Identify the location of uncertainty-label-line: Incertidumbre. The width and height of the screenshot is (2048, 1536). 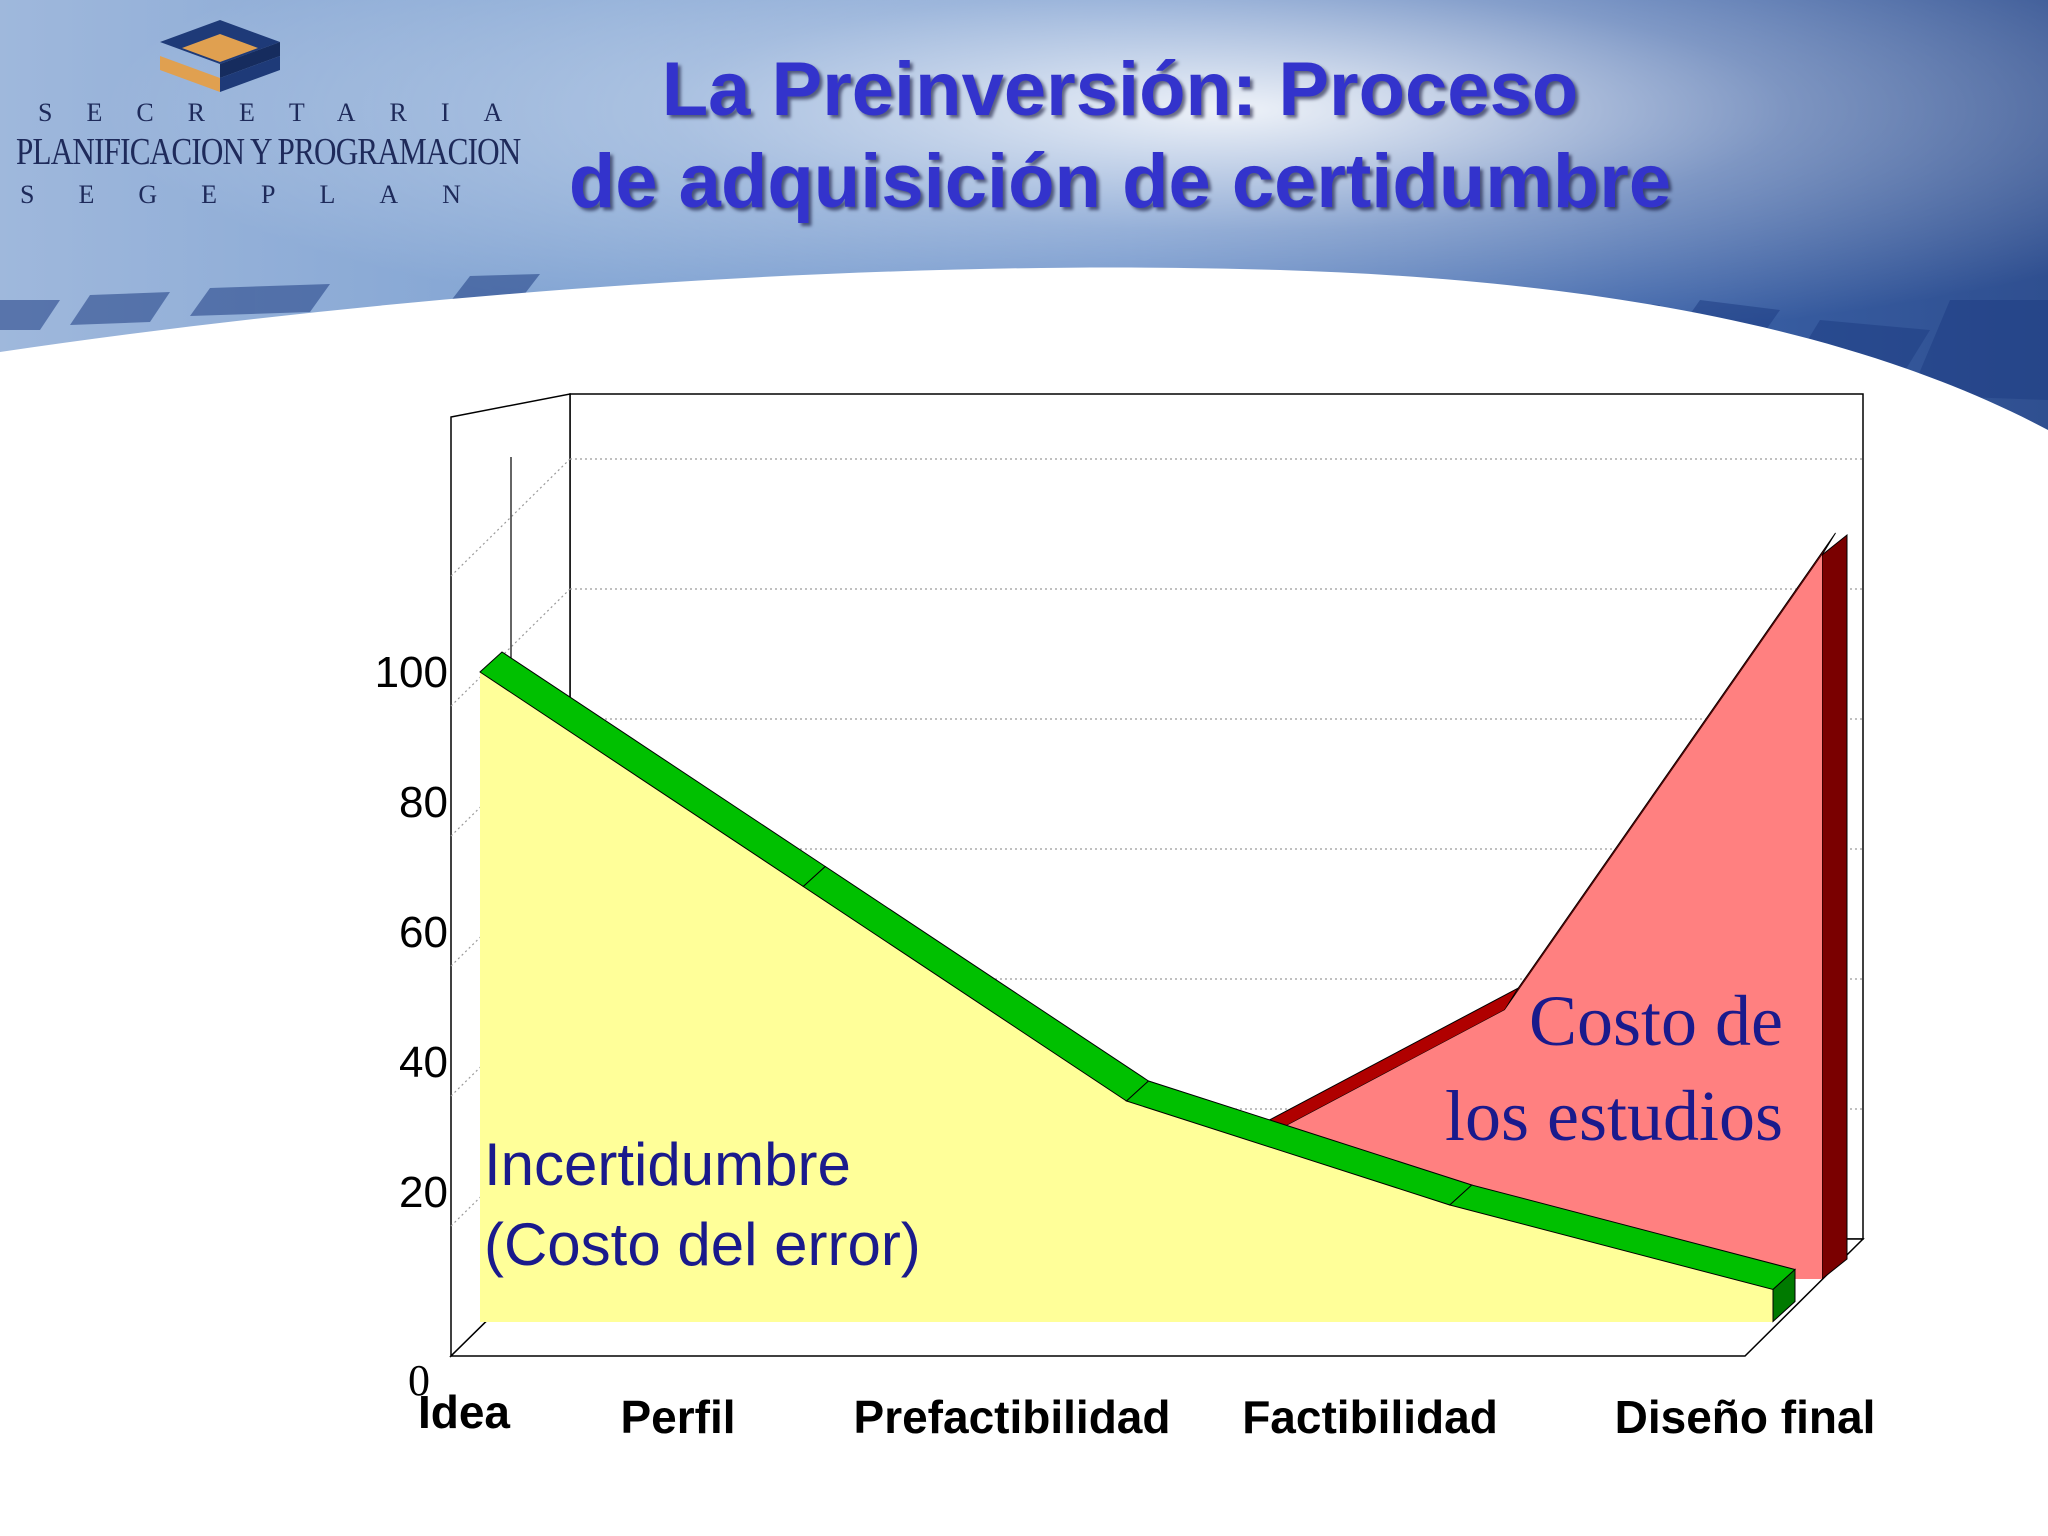
(667, 1164).